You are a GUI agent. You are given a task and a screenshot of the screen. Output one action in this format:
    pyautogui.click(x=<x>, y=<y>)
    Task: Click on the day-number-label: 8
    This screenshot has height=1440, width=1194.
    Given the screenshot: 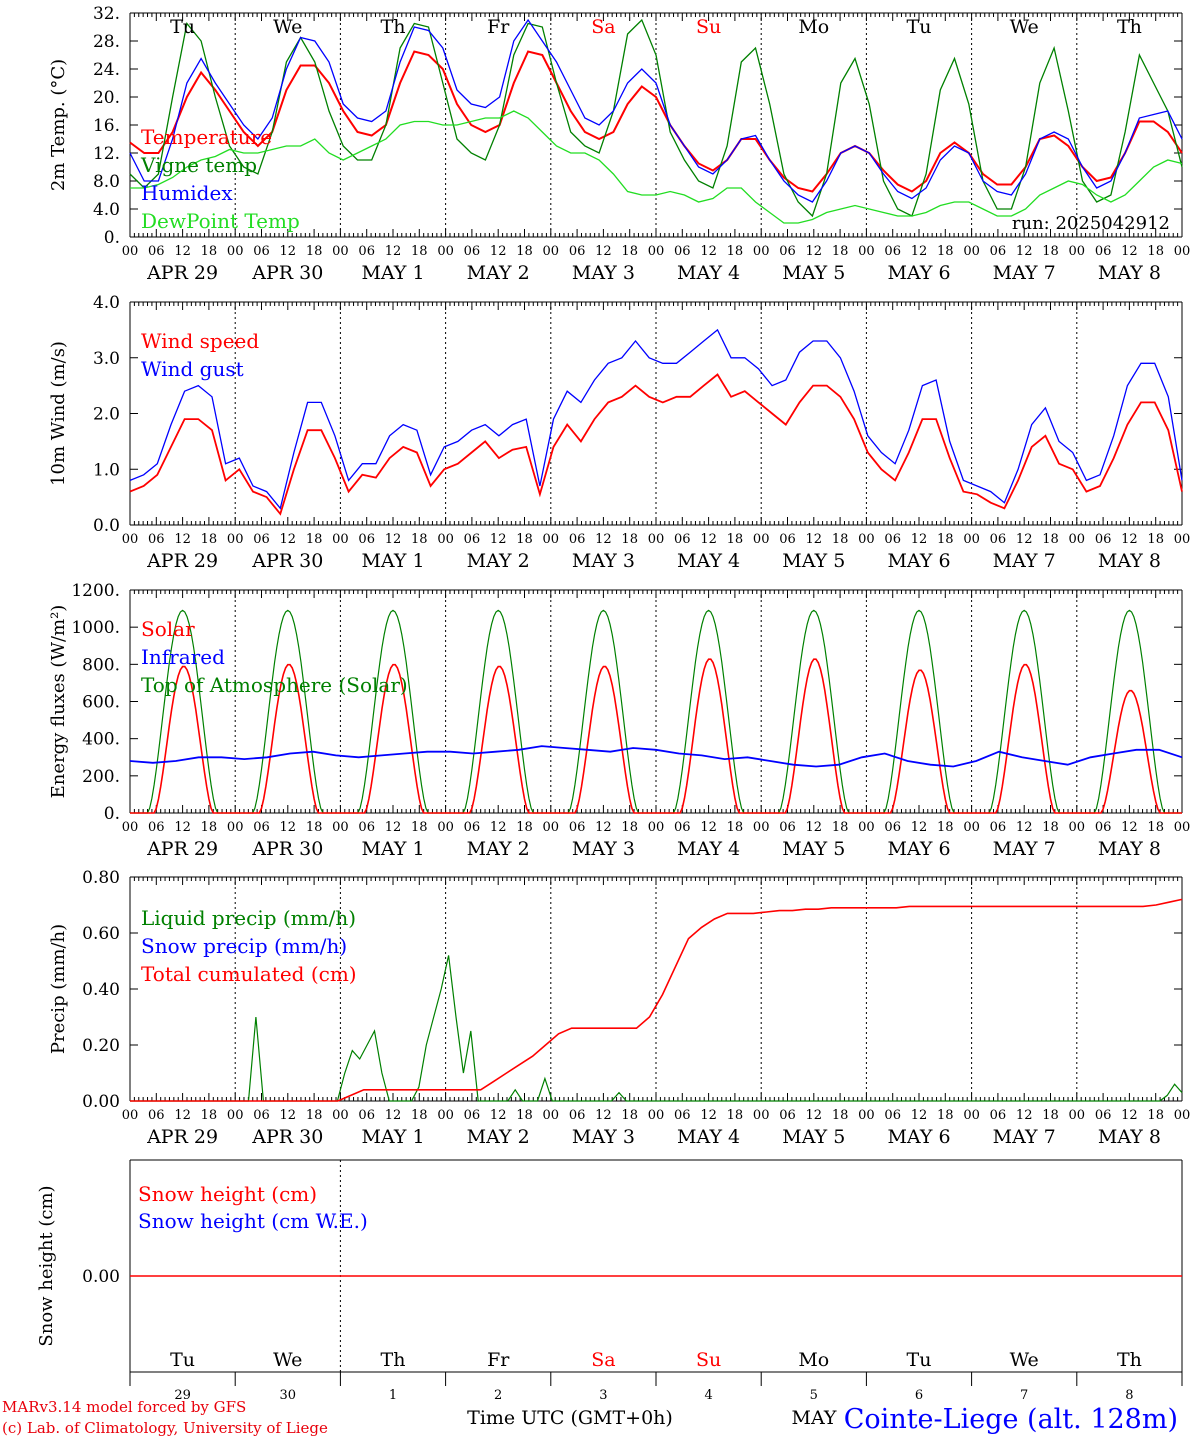 What is the action you would take?
    pyautogui.click(x=1129, y=1395)
    